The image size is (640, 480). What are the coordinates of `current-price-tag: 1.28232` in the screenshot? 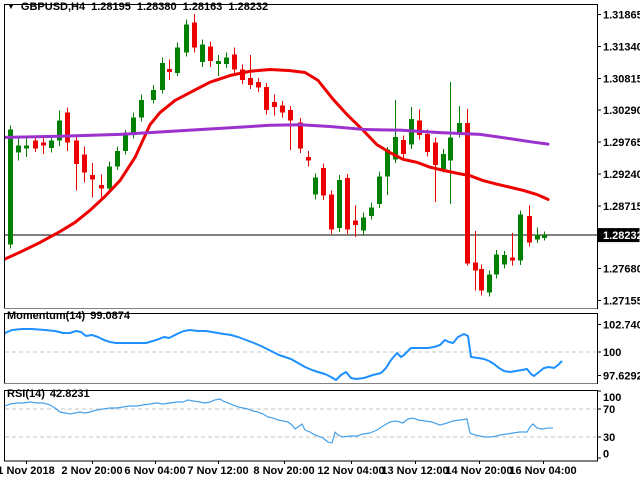 It's located at (618, 235).